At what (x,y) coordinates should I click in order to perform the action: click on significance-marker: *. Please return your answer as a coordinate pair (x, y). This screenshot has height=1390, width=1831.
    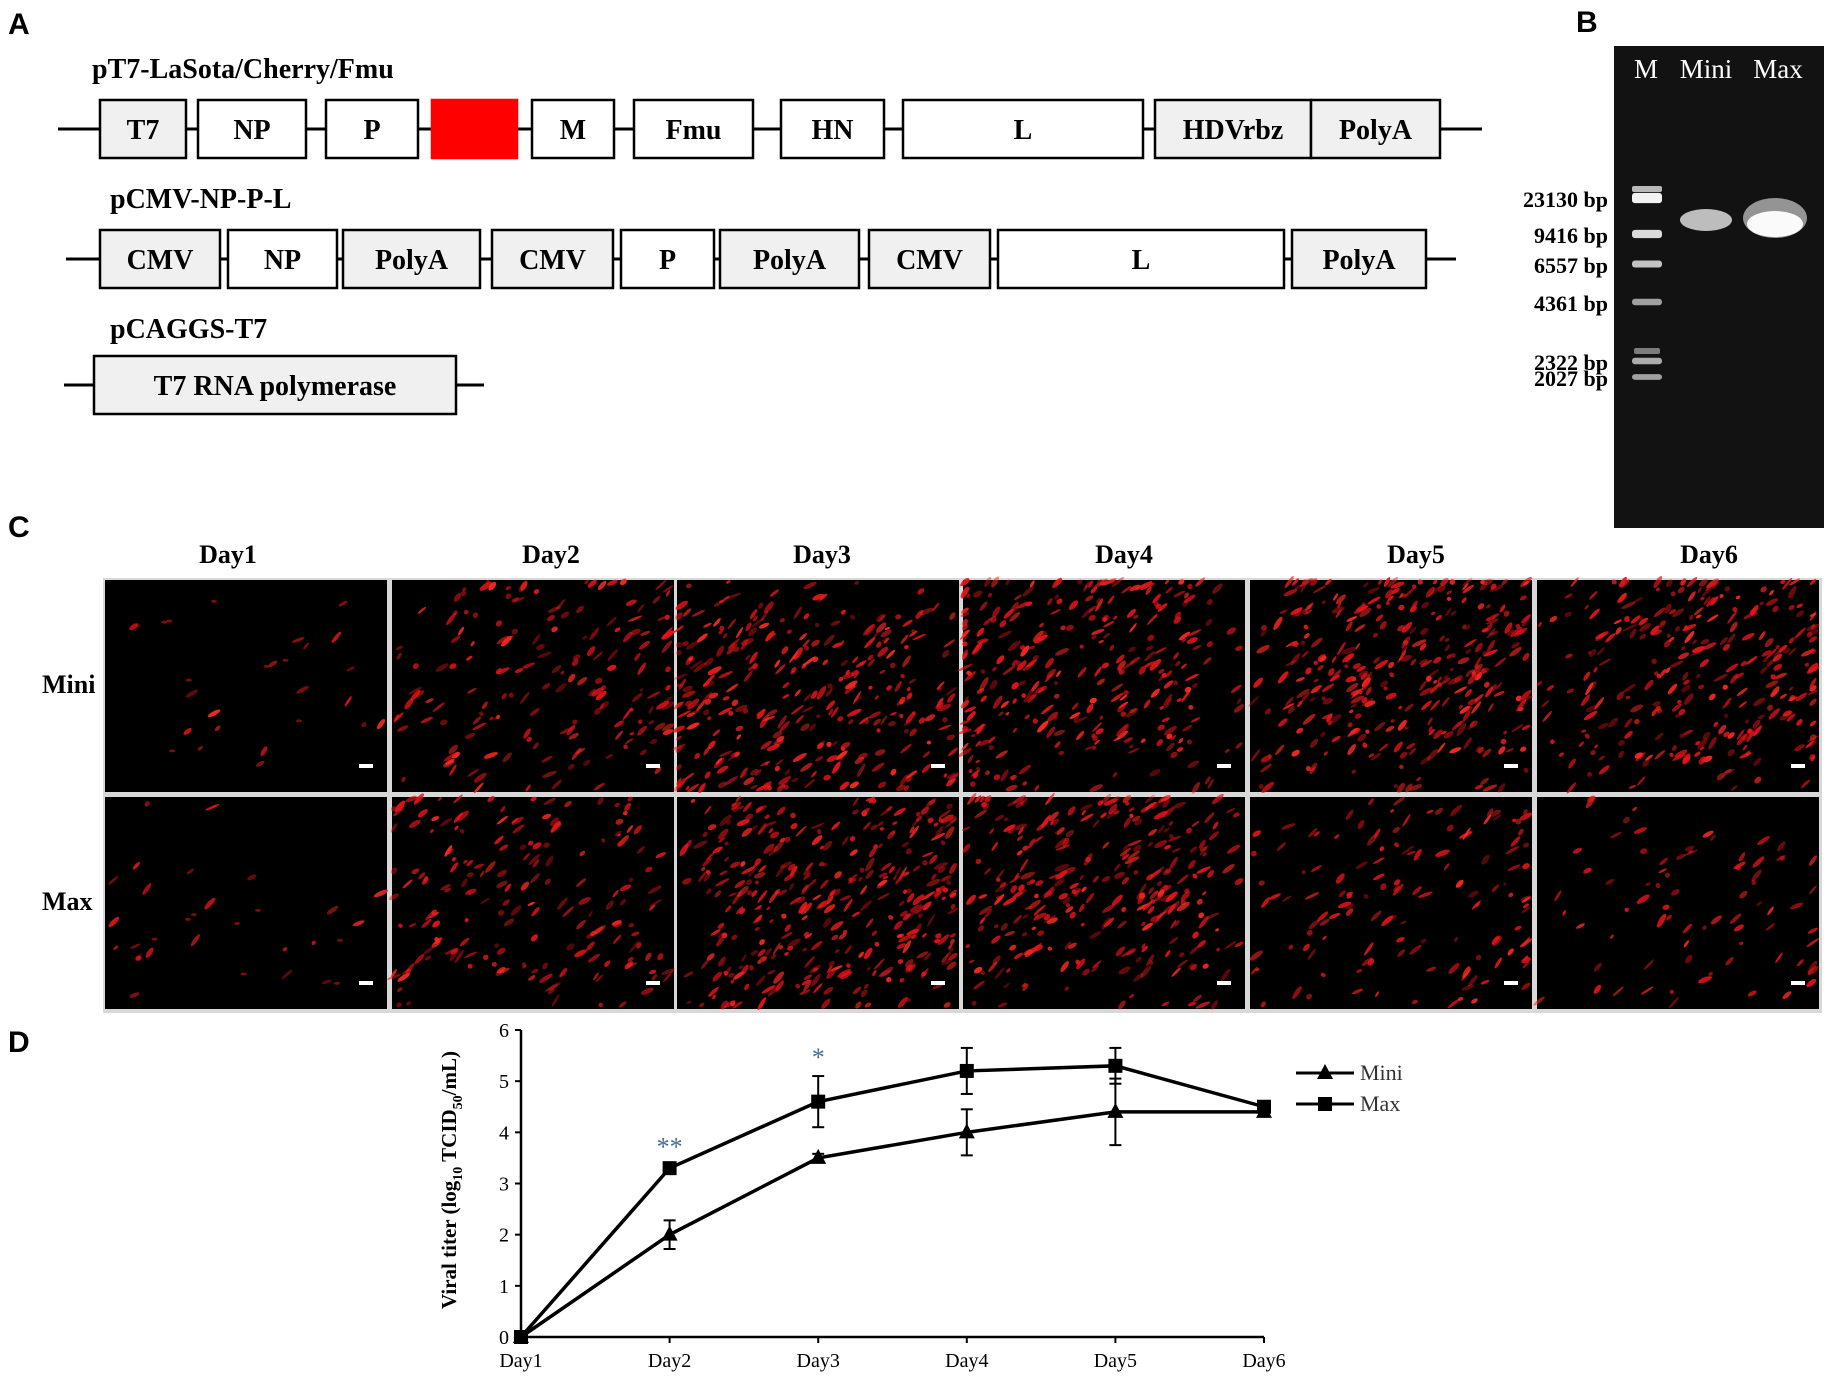
    Looking at the image, I should click on (818, 1057).